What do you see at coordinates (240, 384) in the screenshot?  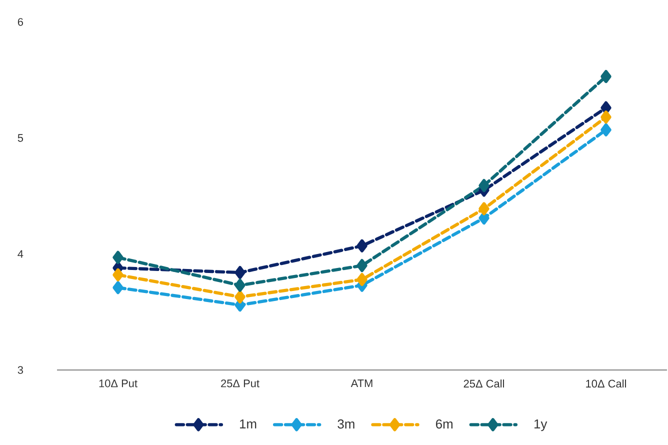 I see `x-tick-label: 25Δ Put` at bounding box center [240, 384].